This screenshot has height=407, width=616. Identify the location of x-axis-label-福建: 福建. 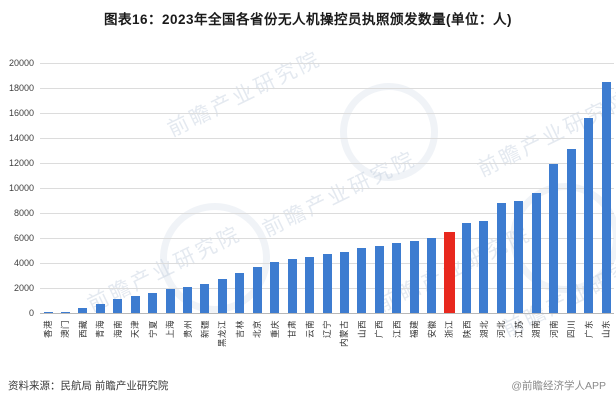
(414, 329).